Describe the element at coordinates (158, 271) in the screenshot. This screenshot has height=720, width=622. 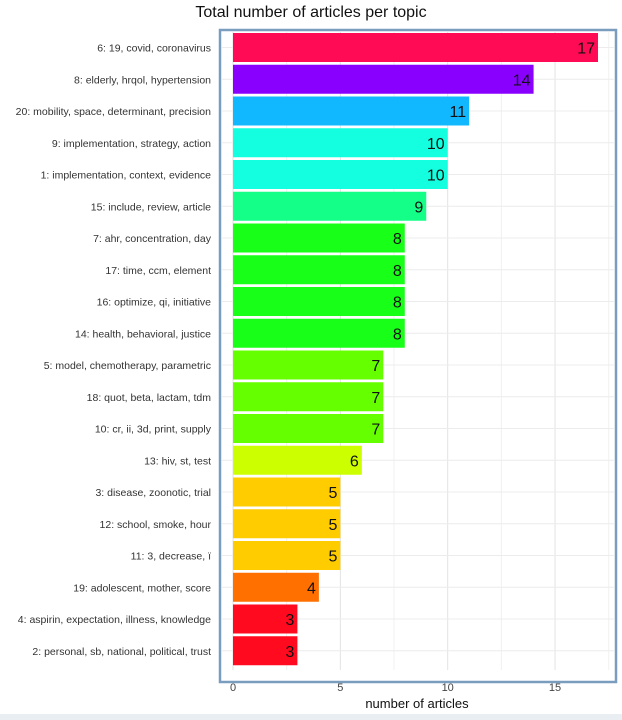
I see `category-label: 17: time, ccm, element` at that location.